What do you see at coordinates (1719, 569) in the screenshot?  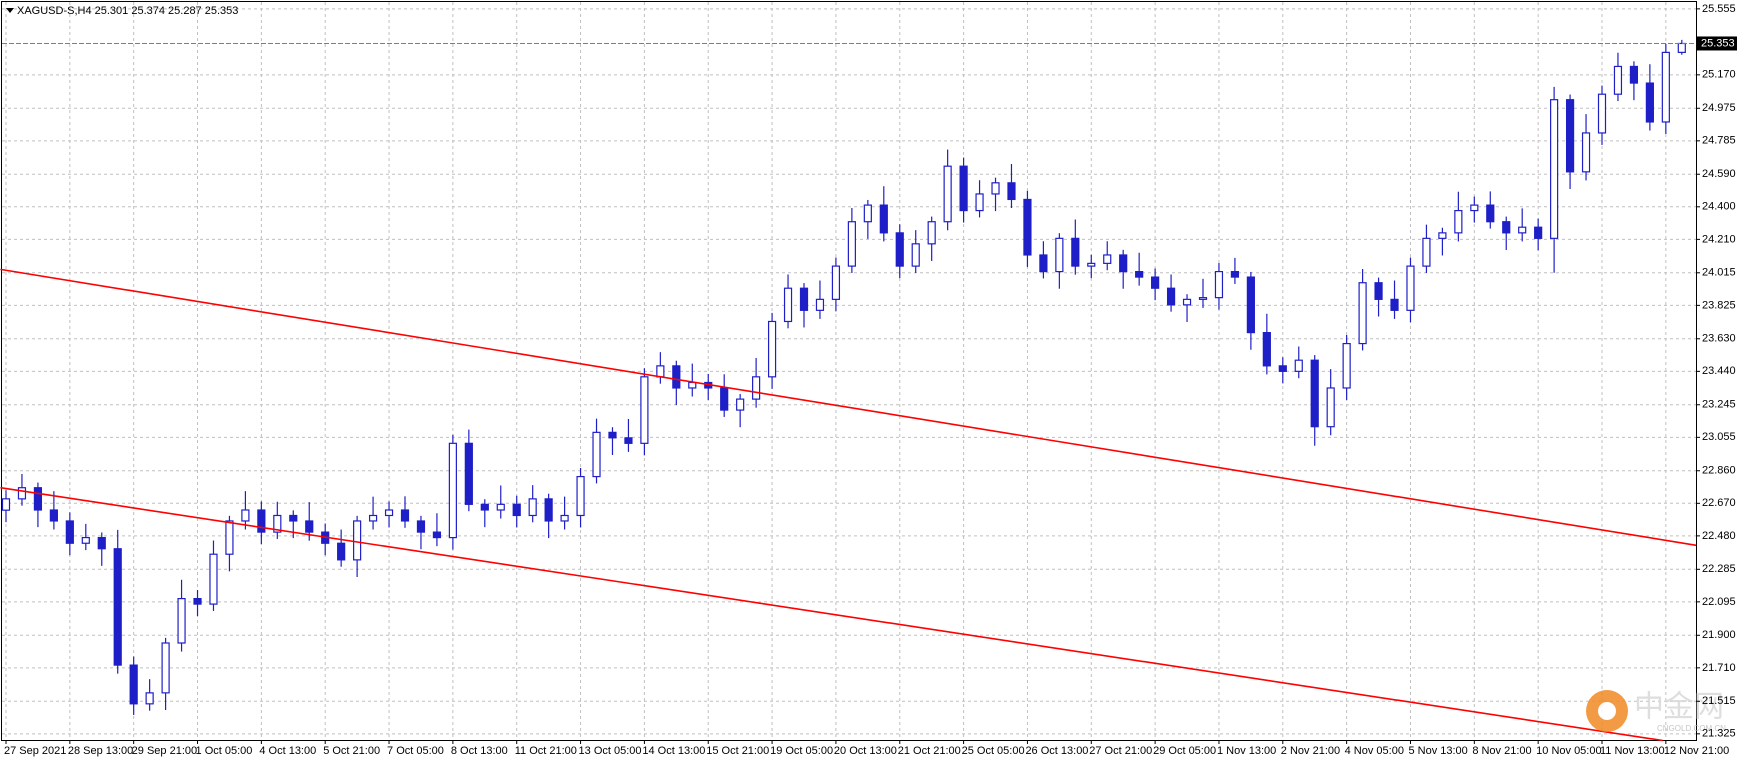 I see `y-tick-label: 22.285` at bounding box center [1719, 569].